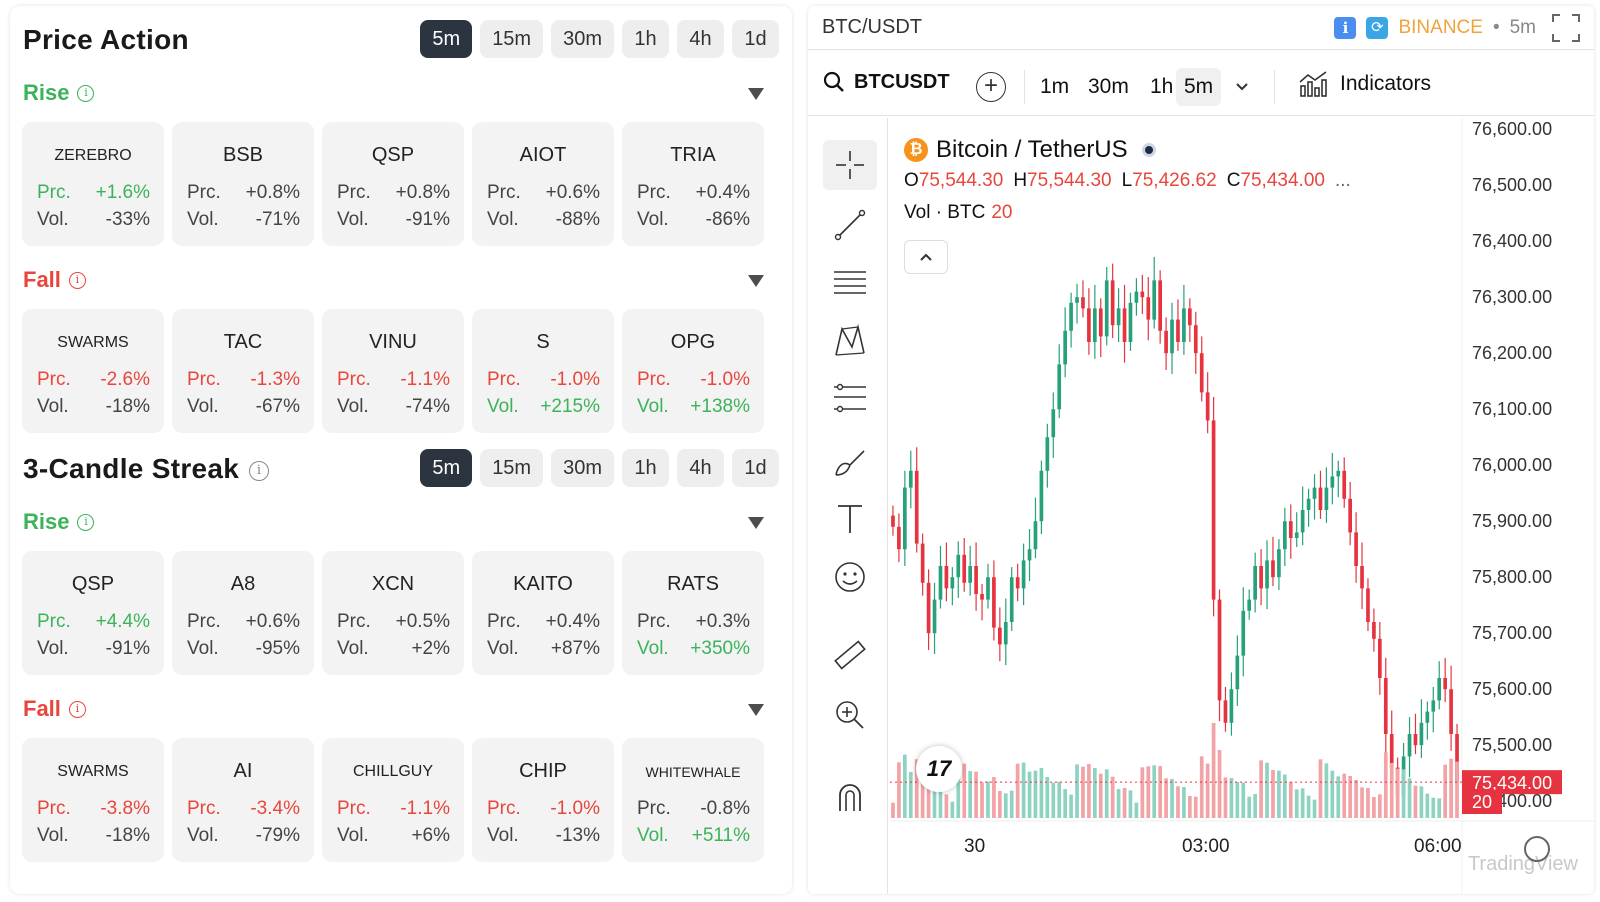 The width and height of the screenshot is (1600, 902). Describe the element at coordinates (850, 461) in the screenshot. I see `brush-tool-icon` at that location.